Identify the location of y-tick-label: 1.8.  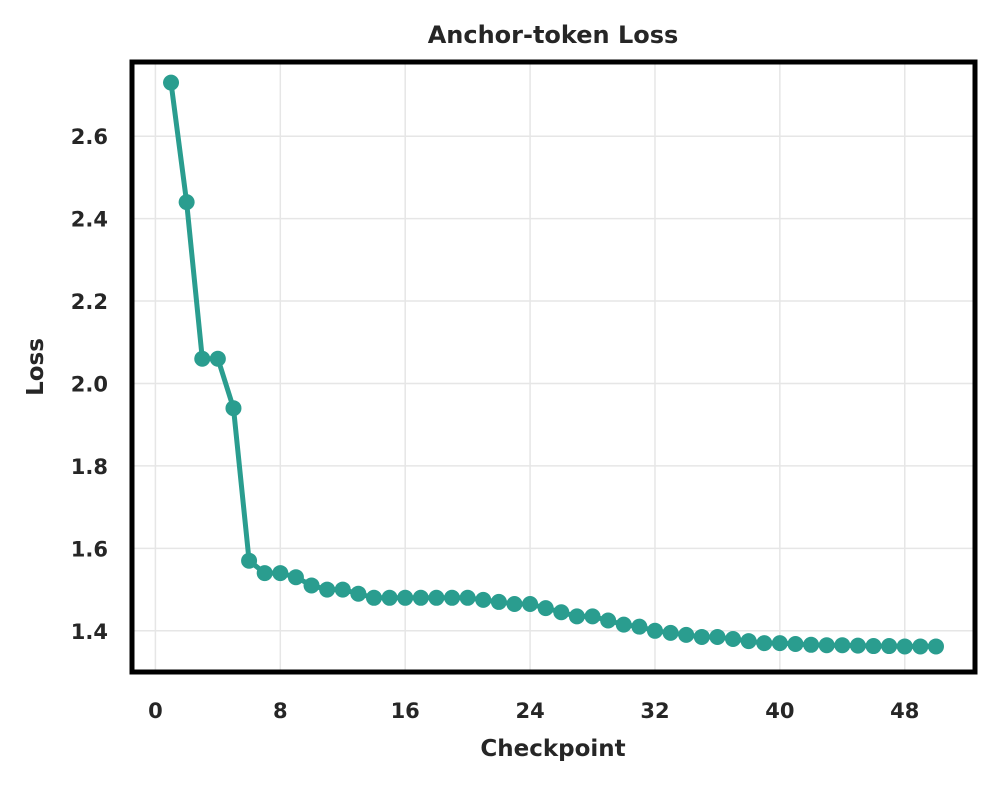
(89, 467).